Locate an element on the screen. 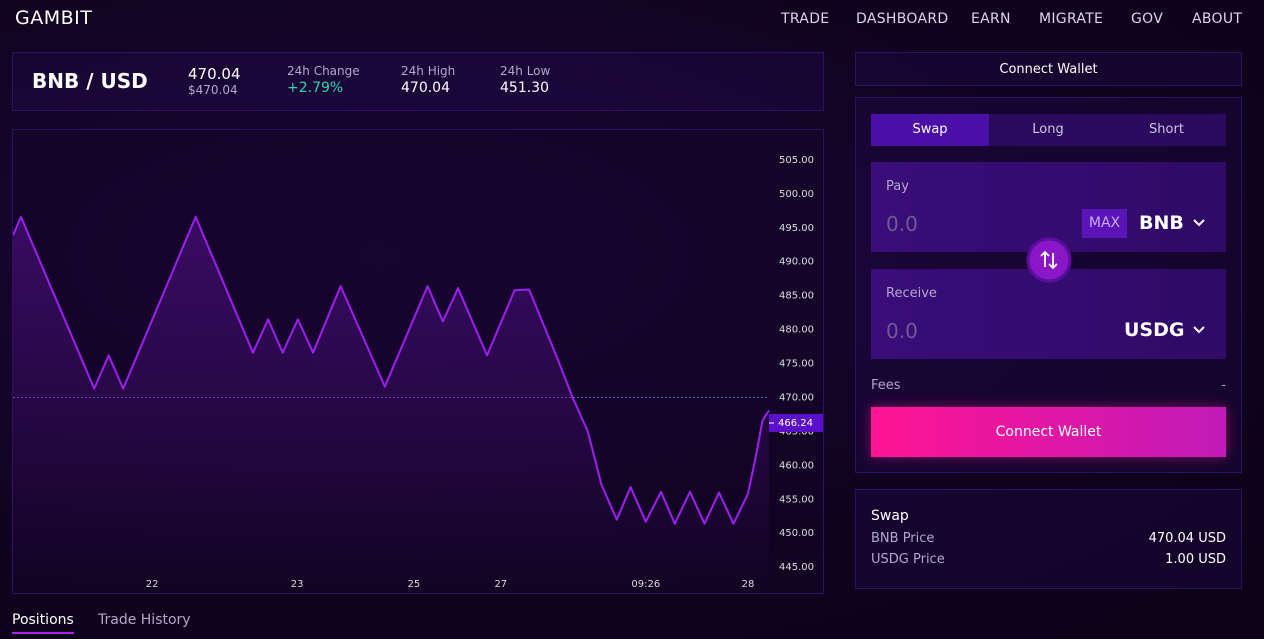 Image resolution: width=1264 pixels, height=639 pixels. low: 451.30 is located at coordinates (524, 88).